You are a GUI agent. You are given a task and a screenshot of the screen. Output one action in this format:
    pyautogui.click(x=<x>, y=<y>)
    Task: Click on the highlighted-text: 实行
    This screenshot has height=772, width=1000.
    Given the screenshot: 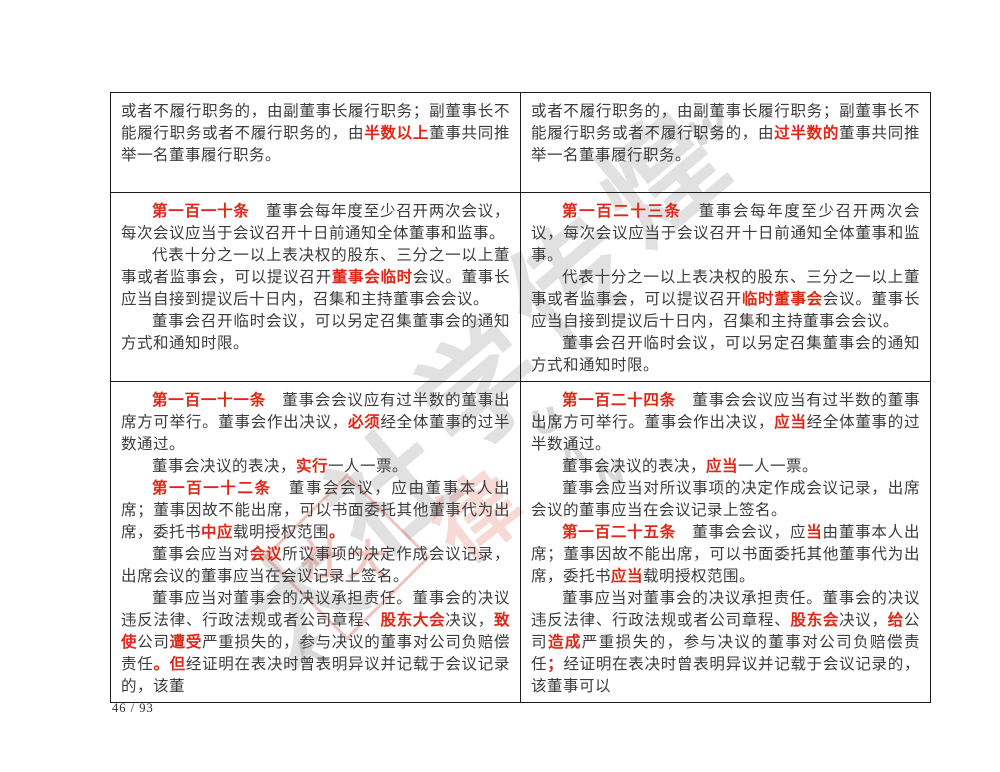 What is the action you would take?
    pyautogui.click(x=312, y=466)
    